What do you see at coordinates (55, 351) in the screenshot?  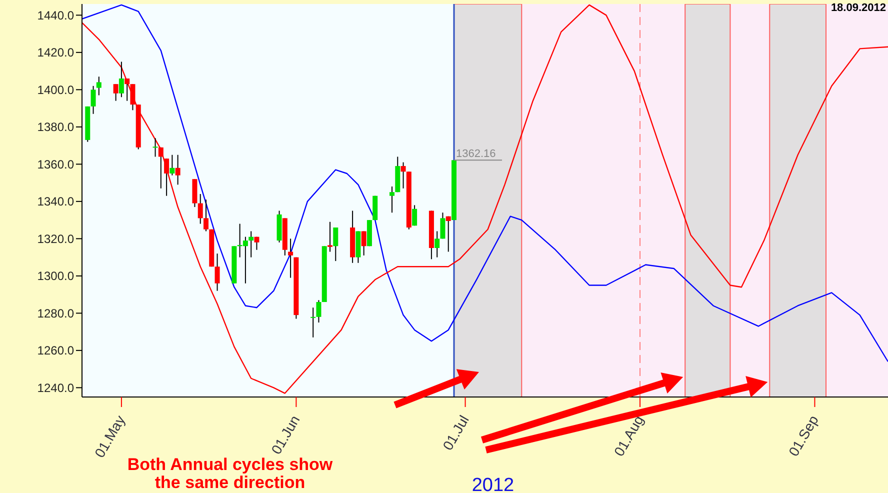 I see `y-tick-label: 1260.0` at bounding box center [55, 351].